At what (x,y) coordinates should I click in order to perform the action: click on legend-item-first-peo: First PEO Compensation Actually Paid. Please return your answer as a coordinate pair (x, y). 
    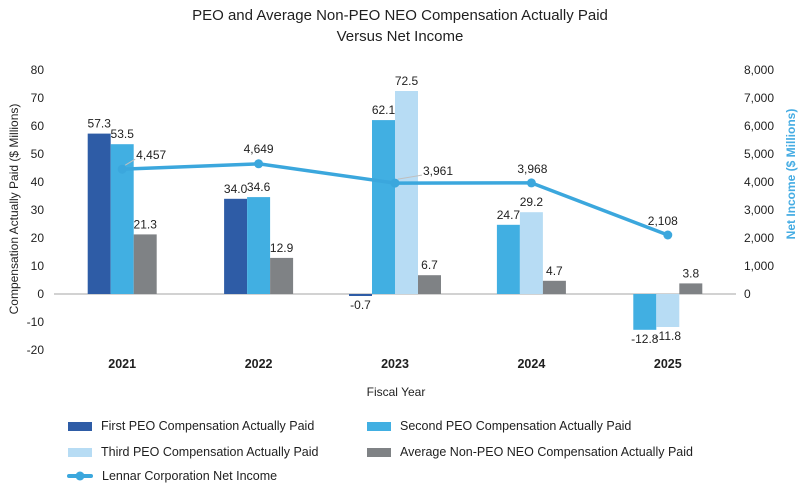
    Looking at the image, I should click on (191, 426).